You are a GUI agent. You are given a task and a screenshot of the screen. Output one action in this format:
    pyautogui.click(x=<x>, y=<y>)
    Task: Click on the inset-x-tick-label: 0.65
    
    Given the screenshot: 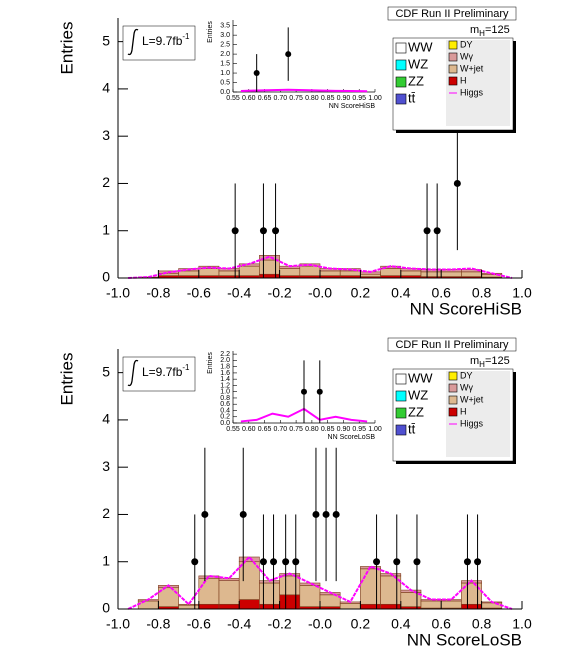 What is the action you would take?
    pyautogui.click(x=265, y=429)
    